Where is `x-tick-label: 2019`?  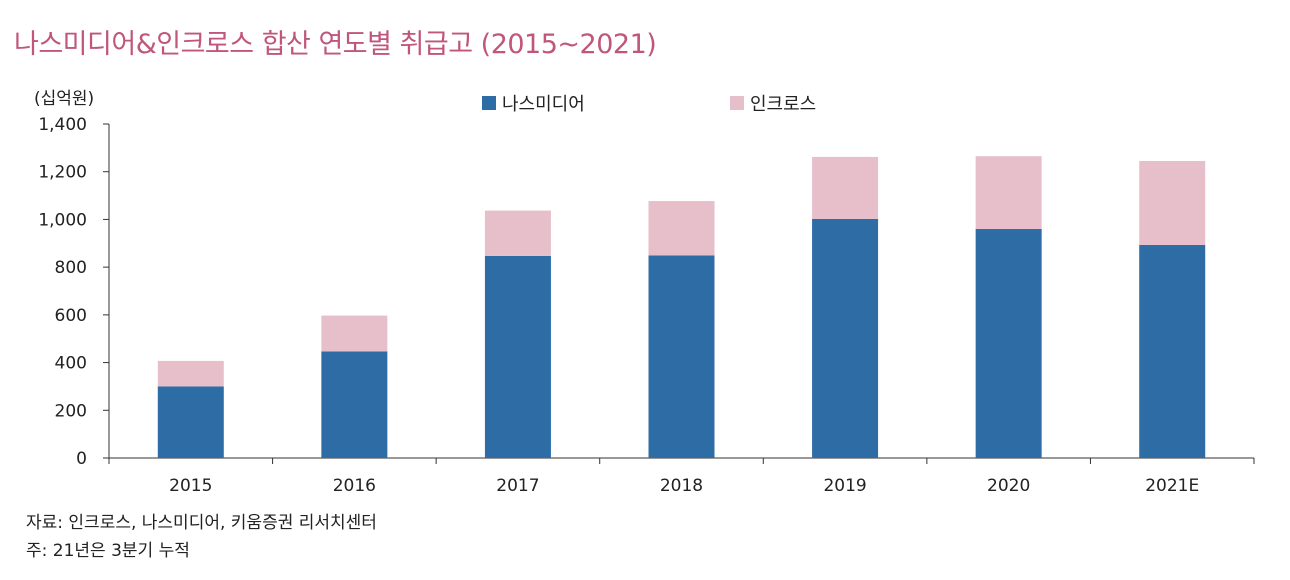
x-tick-label: 2019 is located at coordinates (844, 486).